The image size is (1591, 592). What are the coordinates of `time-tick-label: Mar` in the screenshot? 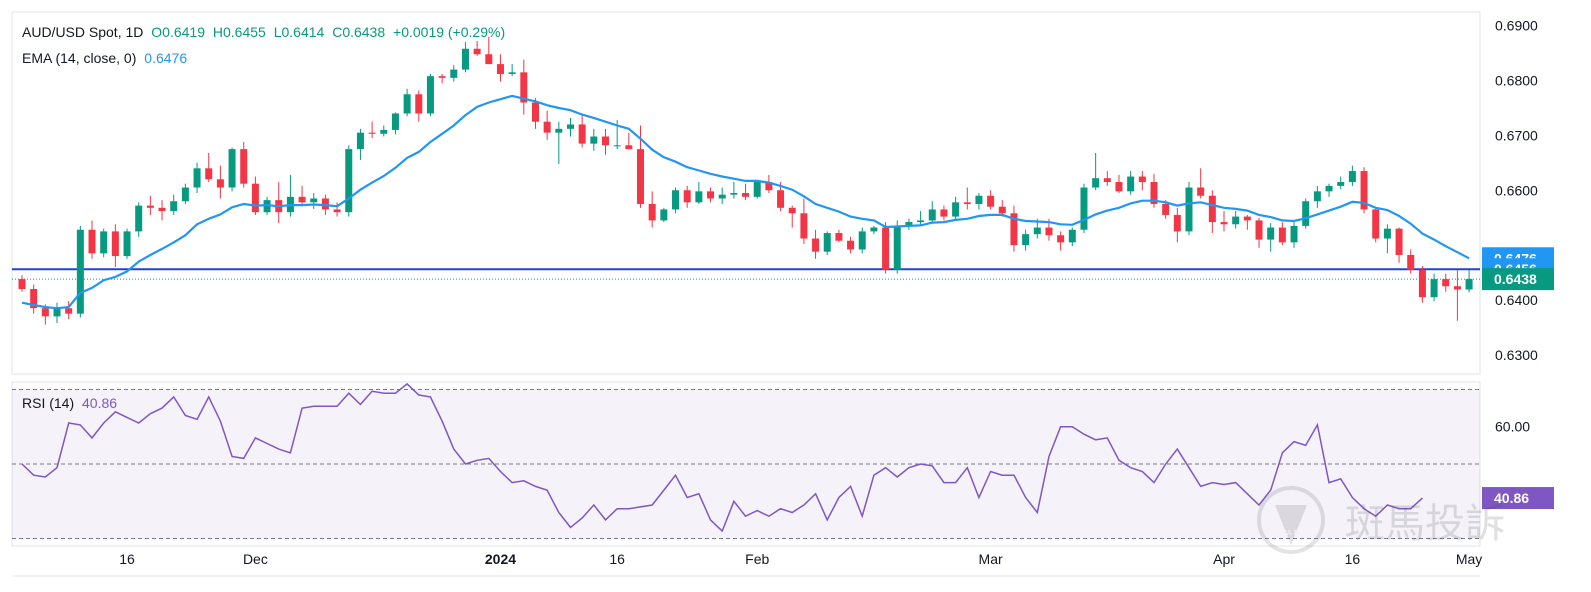 It's located at (991, 559).